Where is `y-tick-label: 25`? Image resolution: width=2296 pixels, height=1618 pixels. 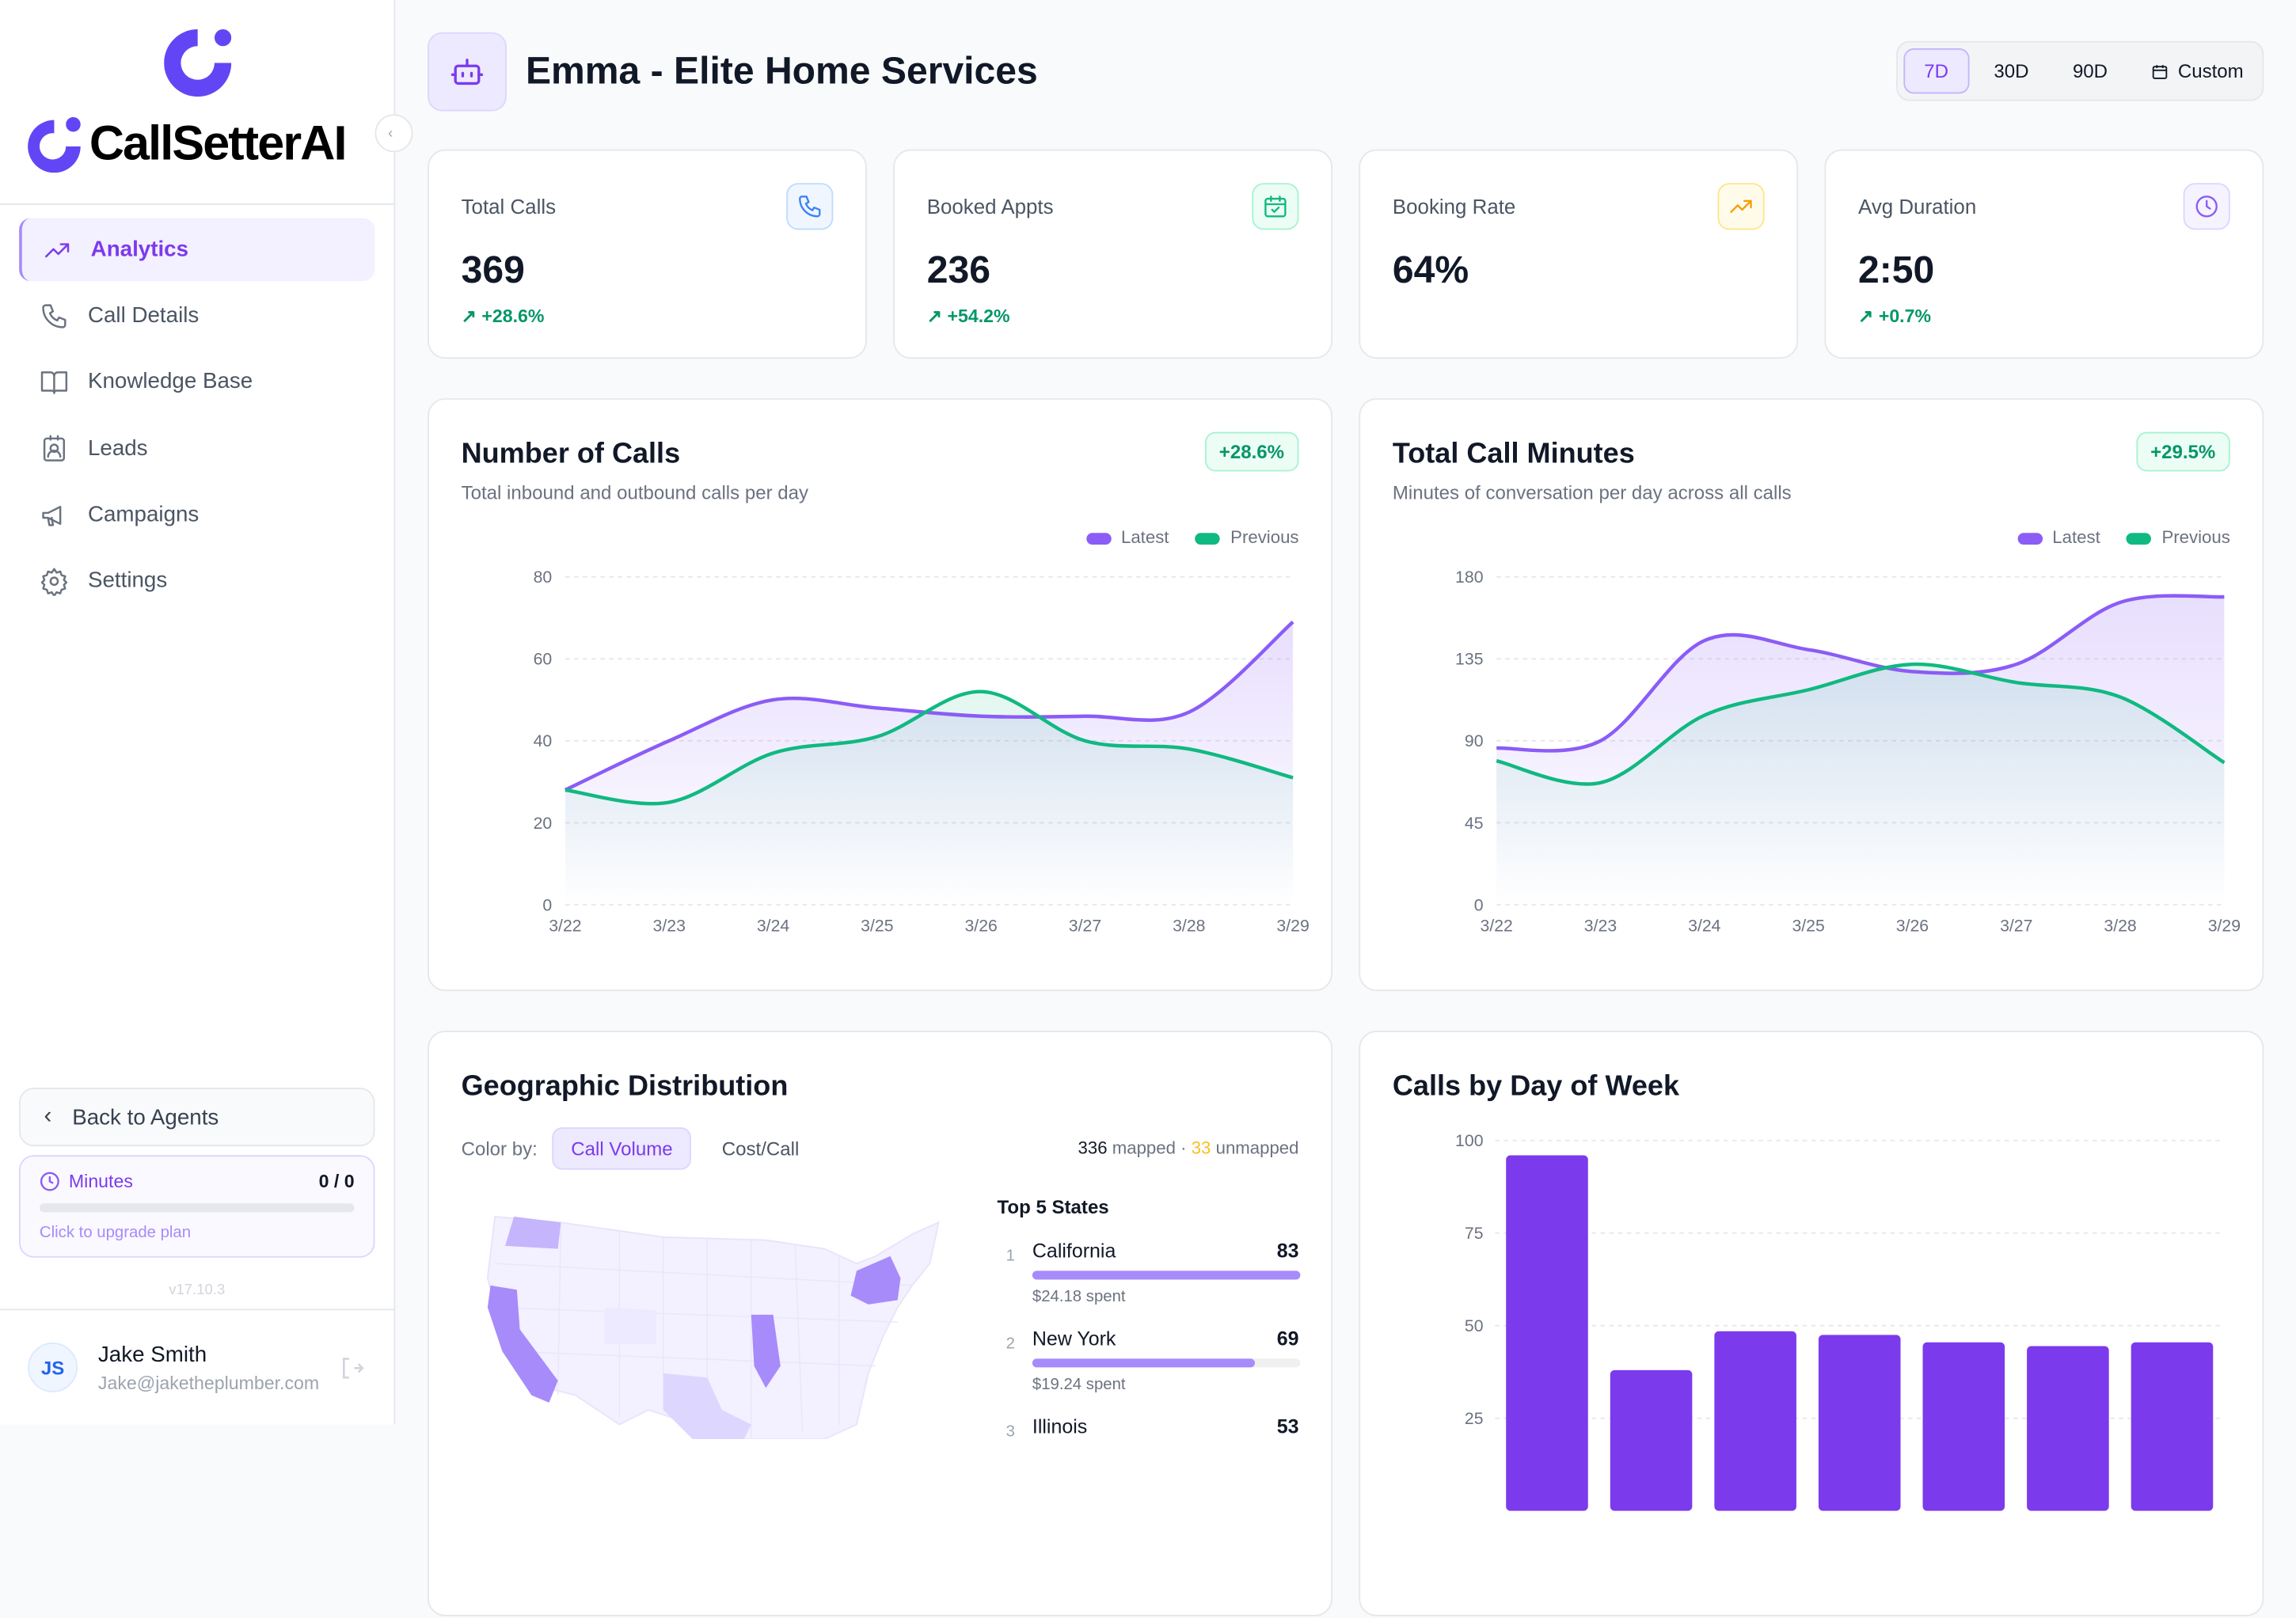 y-tick-label: 25 is located at coordinates (1474, 1419).